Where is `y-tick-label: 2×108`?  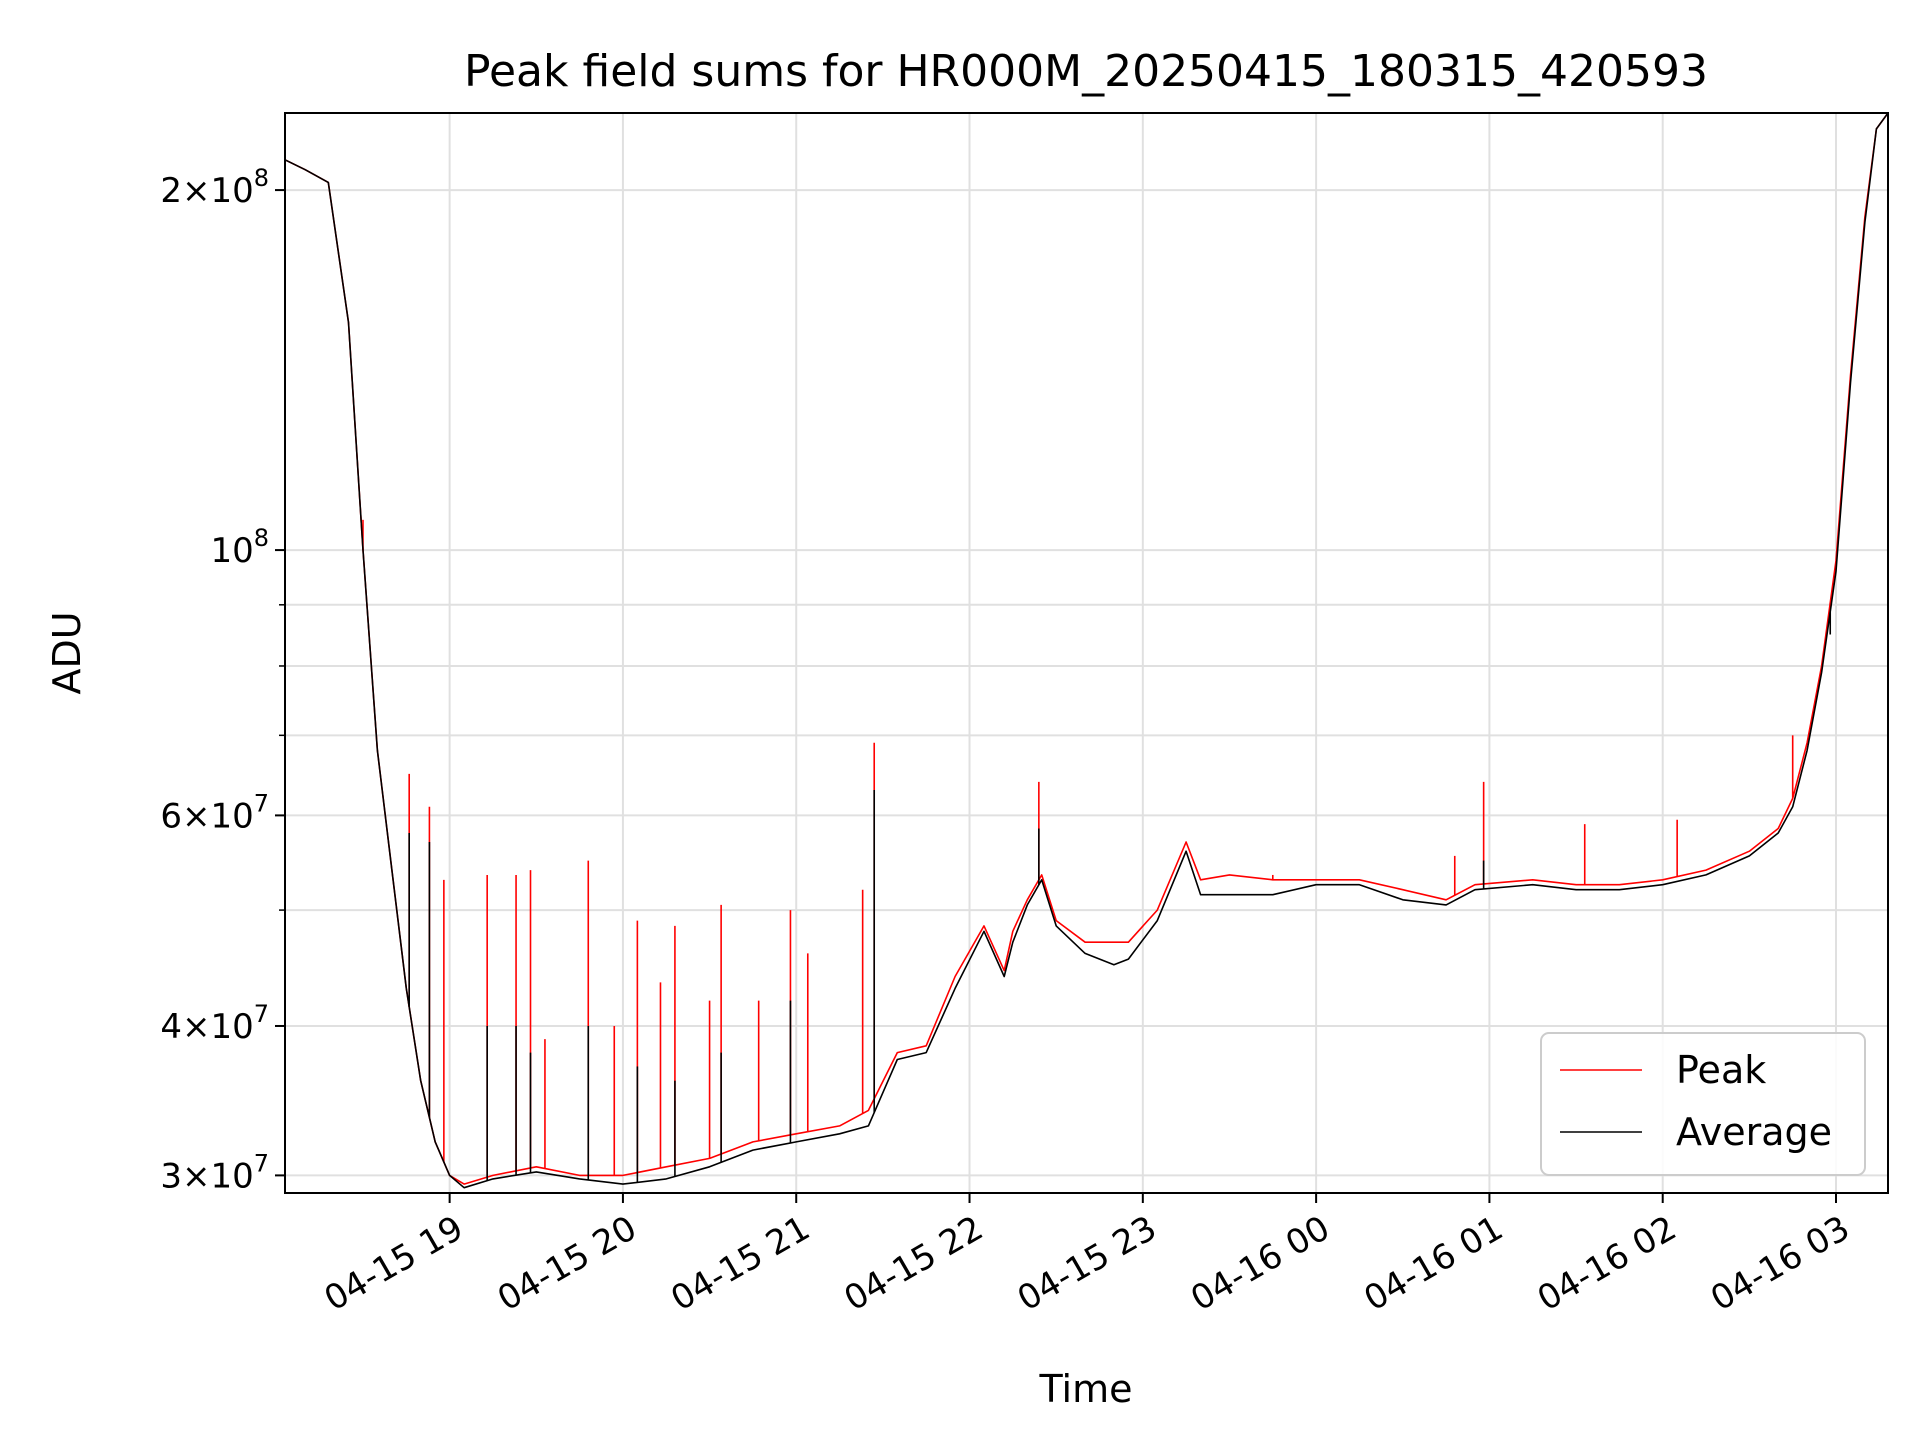
y-tick-label: 2×108 is located at coordinates (214, 187).